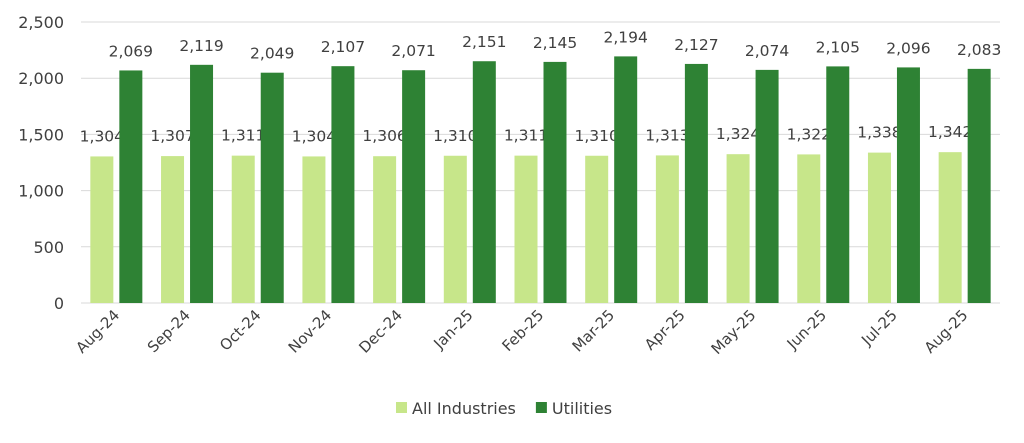  What do you see at coordinates (384, 136) in the screenshot?
I see `data-label: 1,306` at bounding box center [384, 136].